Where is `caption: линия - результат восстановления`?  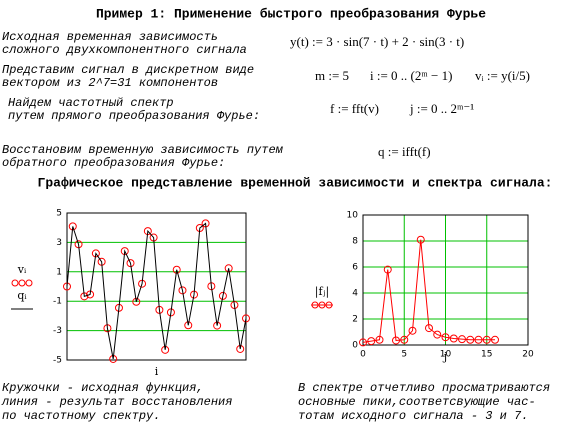 caption: линия - результат восстановления is located at coordinates (116, 402).